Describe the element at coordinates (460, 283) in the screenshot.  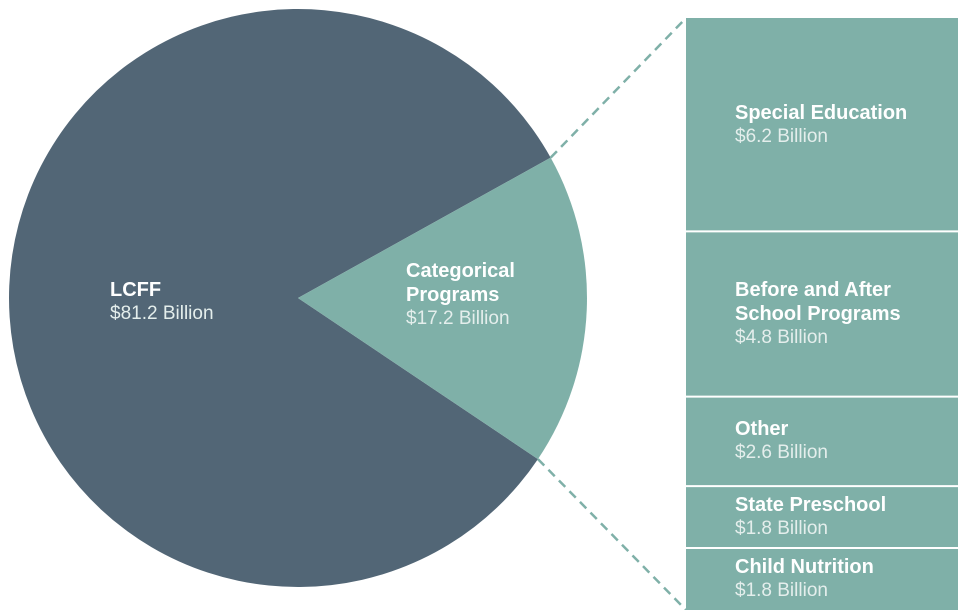
I see `label-name: Categorical Programs` at that location.